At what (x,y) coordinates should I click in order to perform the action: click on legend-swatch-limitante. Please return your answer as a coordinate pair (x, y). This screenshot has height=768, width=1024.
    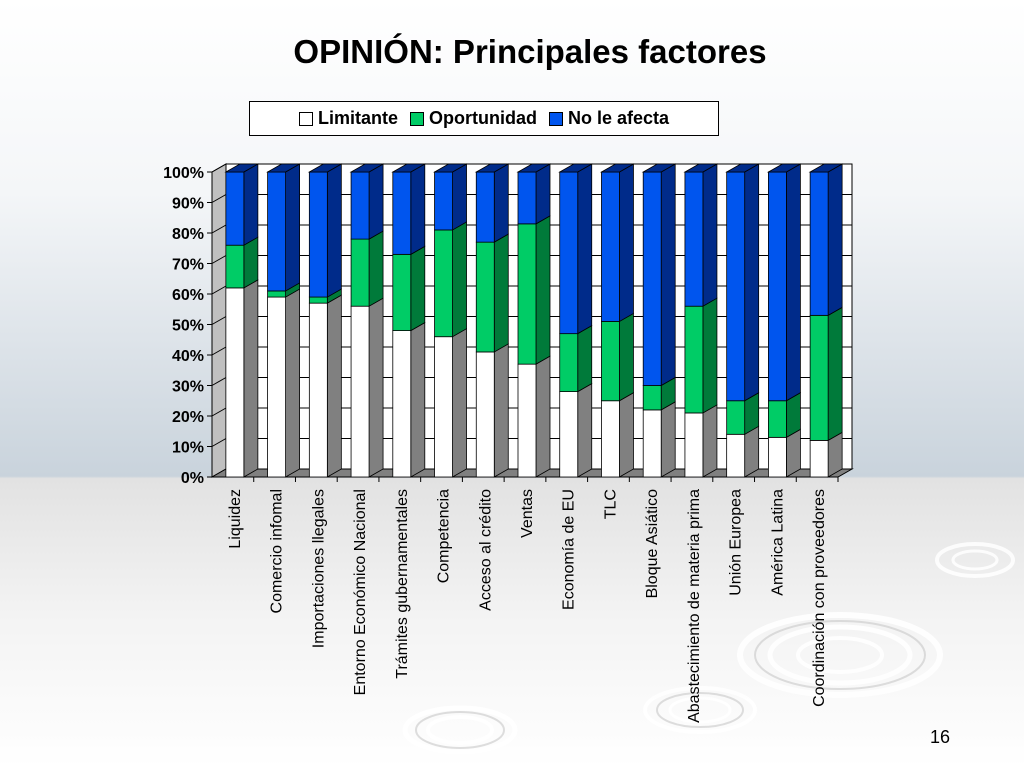
    Looking at the image, I should click on (305, 118).